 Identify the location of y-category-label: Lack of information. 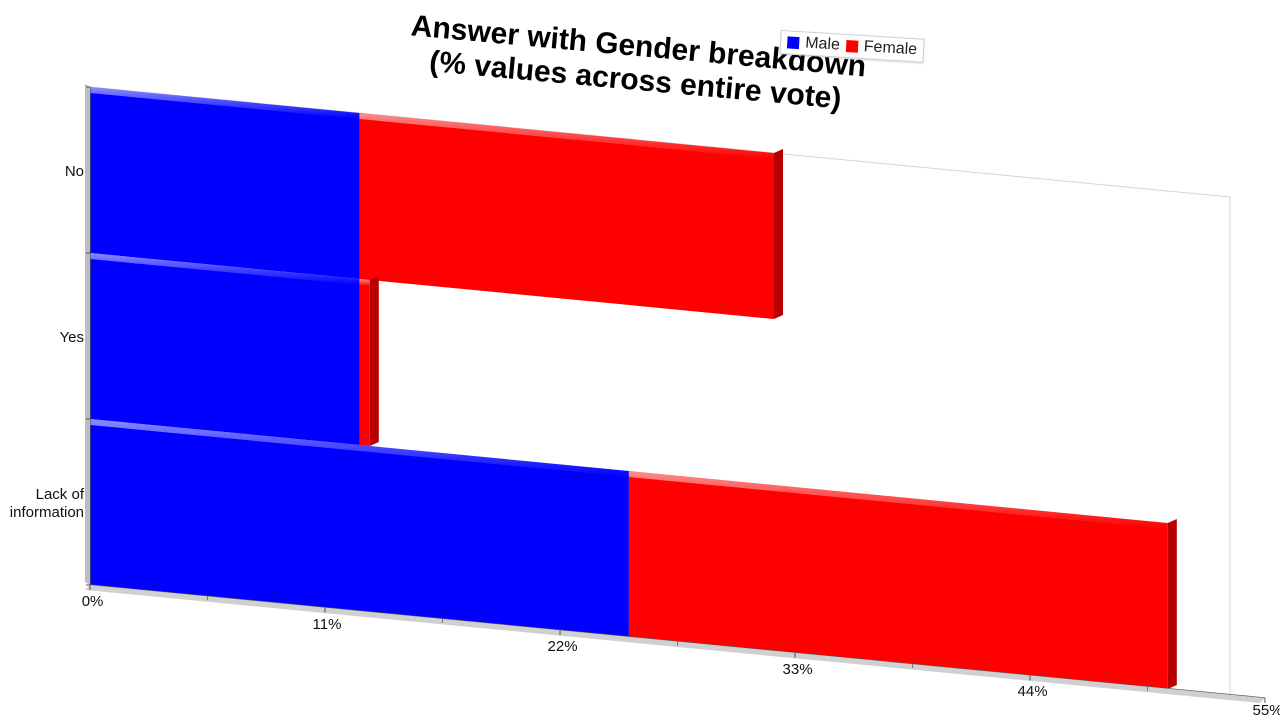
(47, 504).